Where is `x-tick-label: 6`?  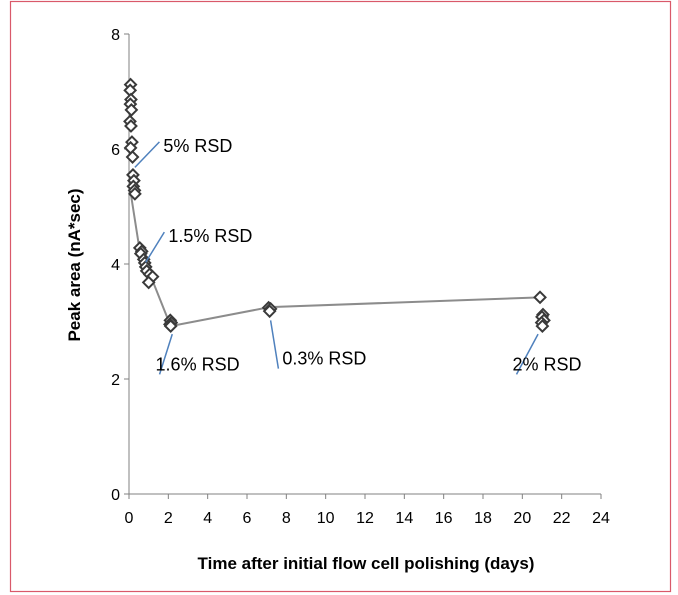
x-tick-label: 6 is located at coordinates (247, 518).